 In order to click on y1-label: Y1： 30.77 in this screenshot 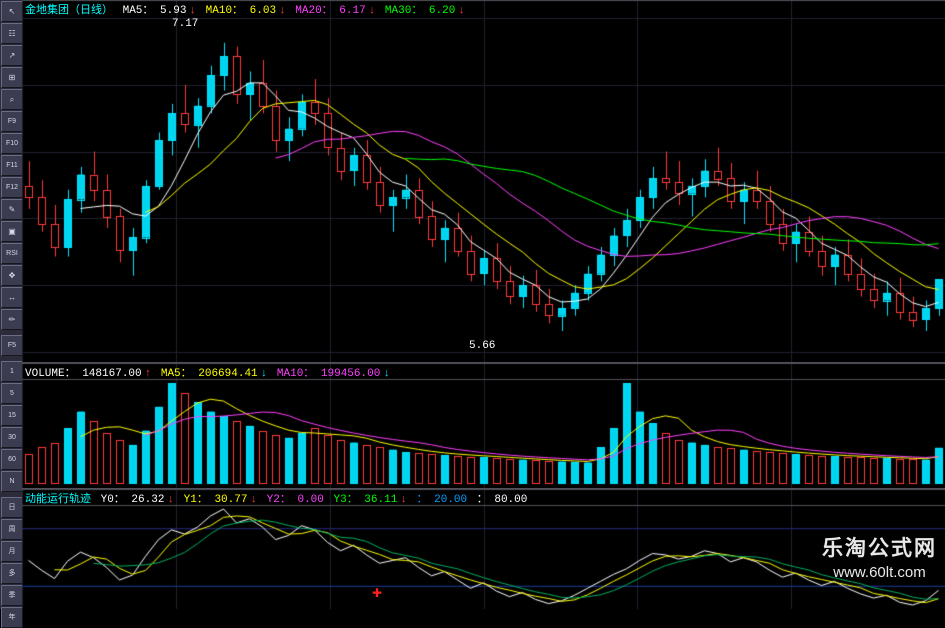, I will do `click(215, 500)`.